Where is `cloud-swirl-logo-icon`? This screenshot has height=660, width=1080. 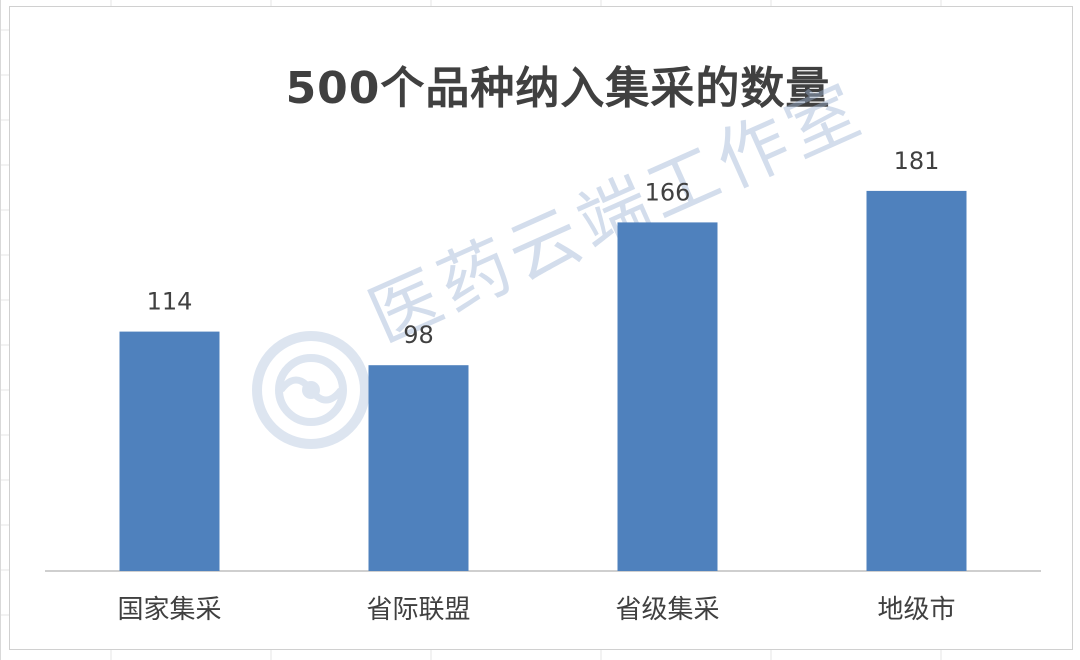 cloud-swirl-logo-icon is located at coordinates (311, 390).